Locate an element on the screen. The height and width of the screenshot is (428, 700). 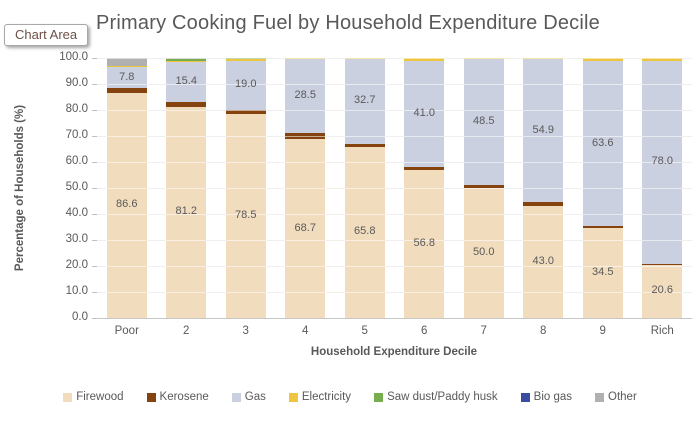
data-label: 78.0 is located at coordinates (662, 161).